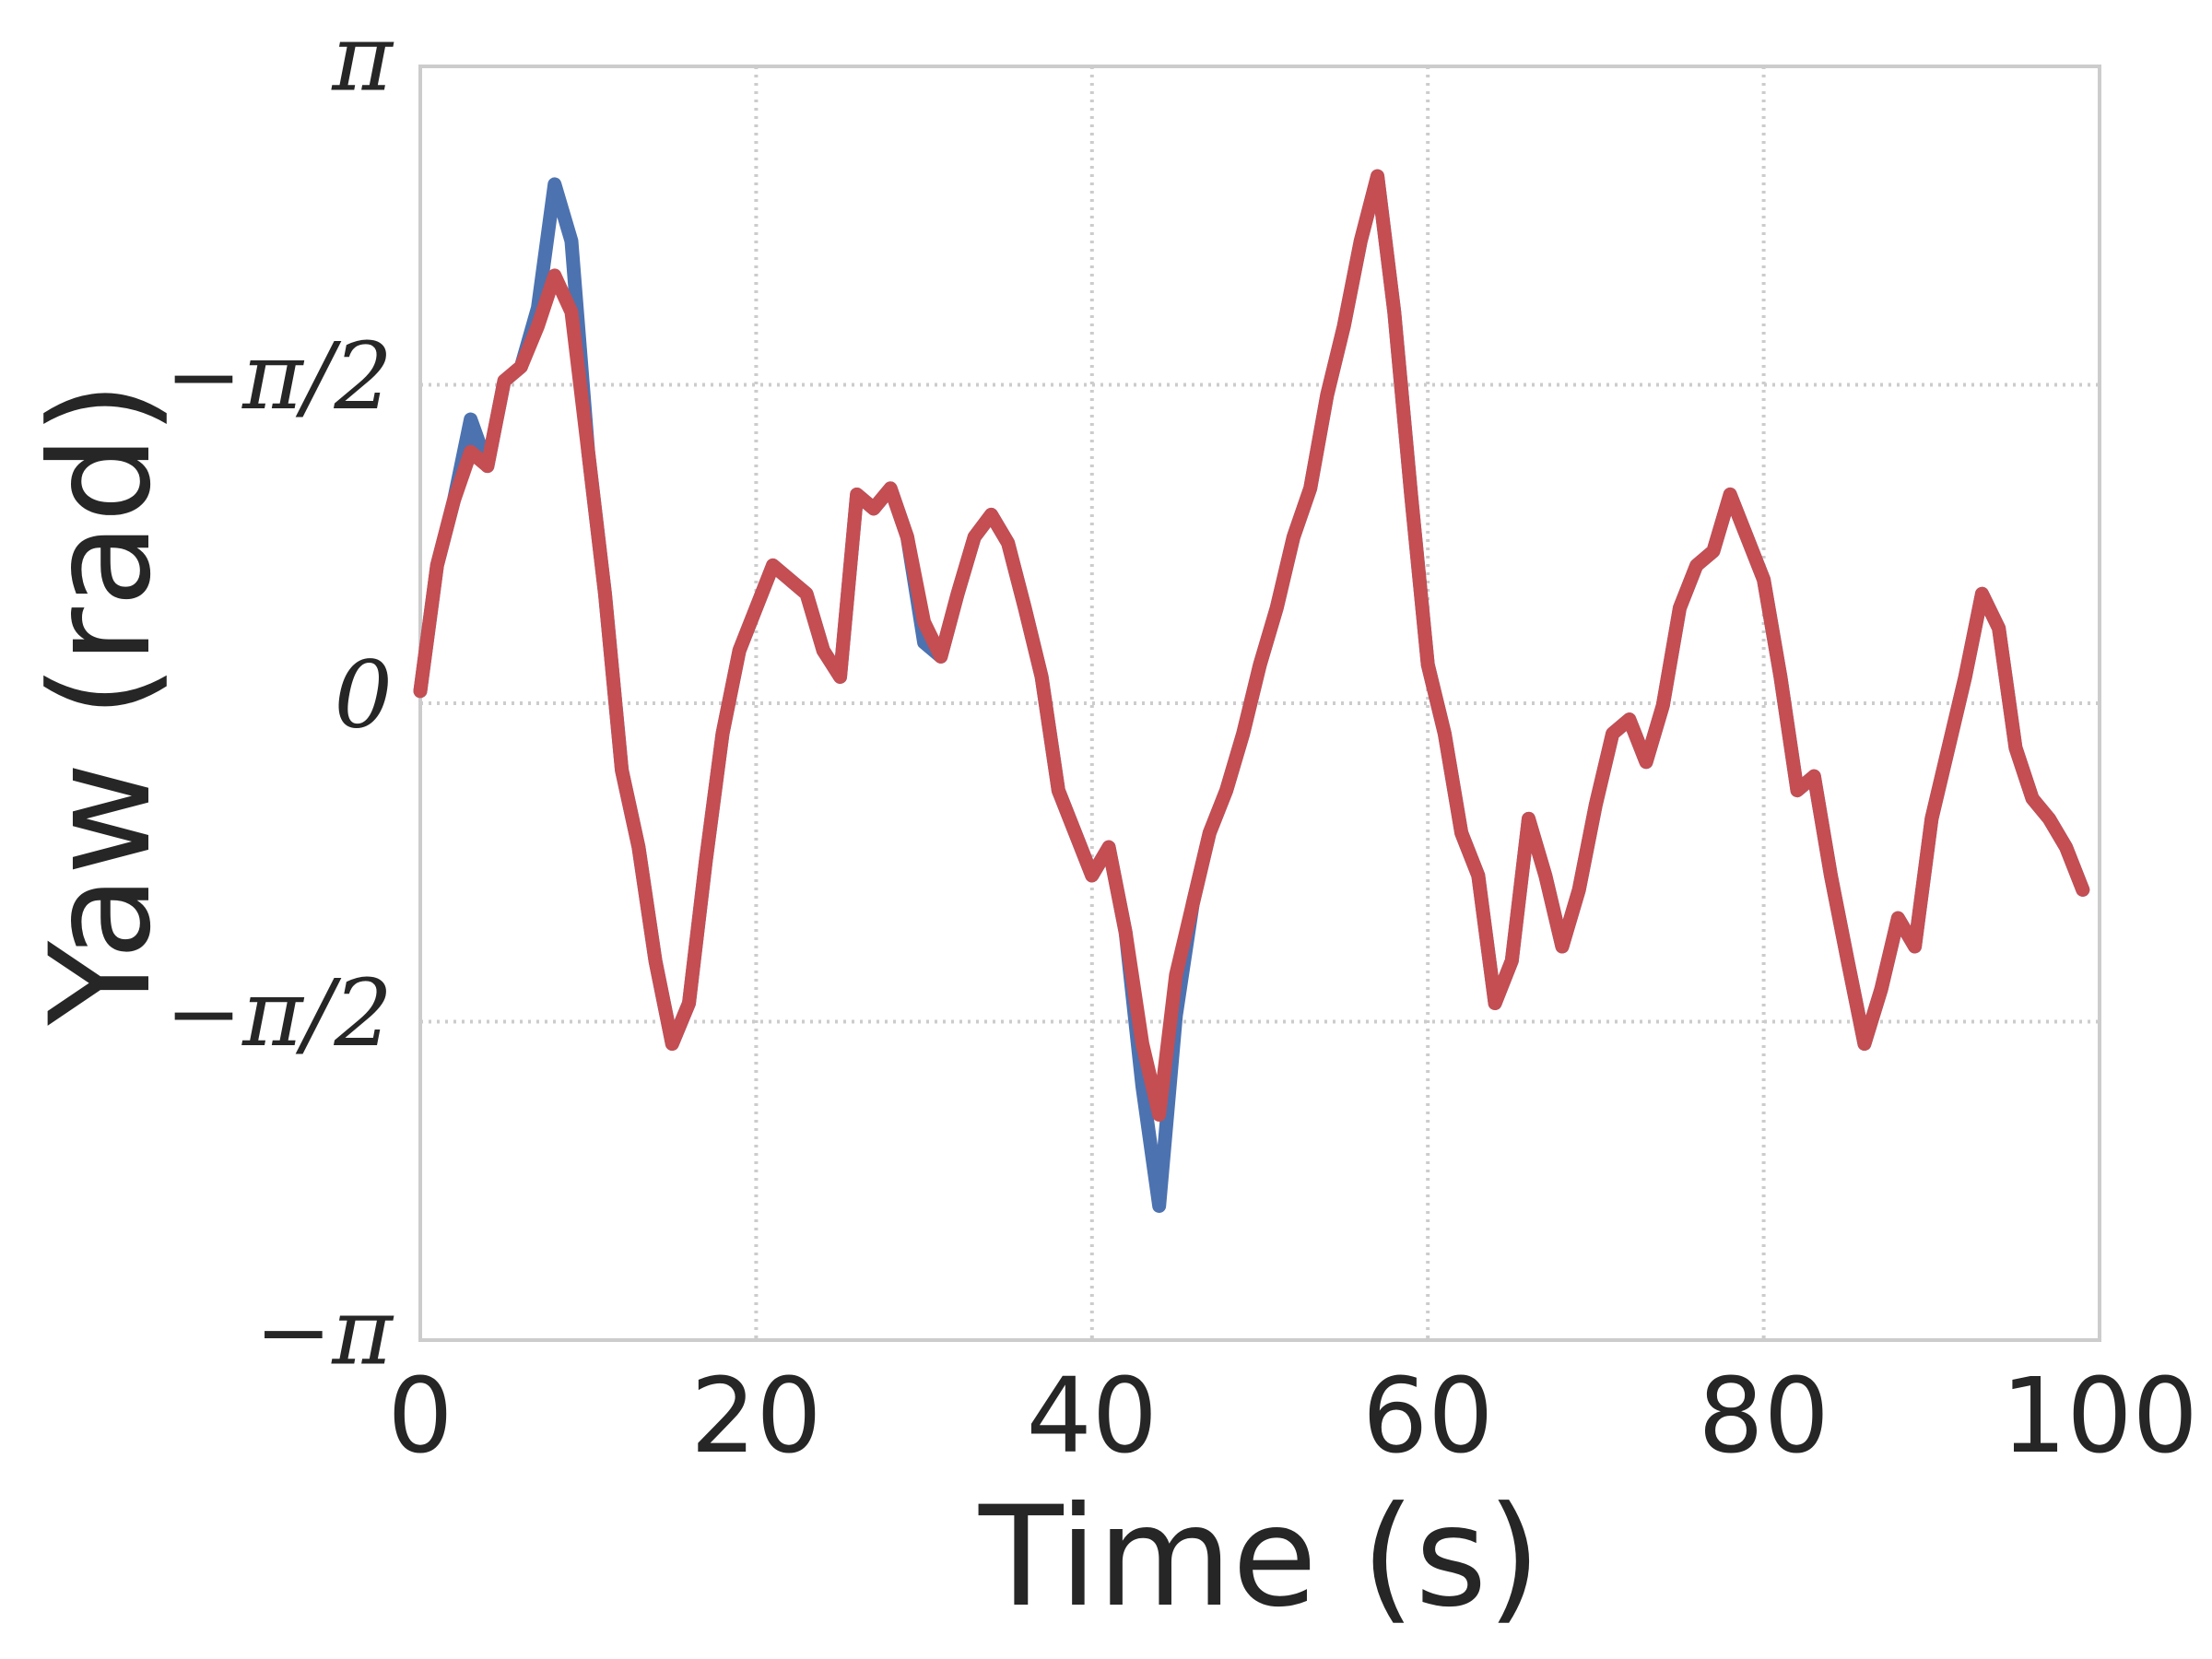 Image resolution: width=2212 pixels, height=1659 pixels. What do you see at coordinates (1093, 1417) in the screenshot?
I see `x-tick-label: 40` at bounding box center [1093, 1417].